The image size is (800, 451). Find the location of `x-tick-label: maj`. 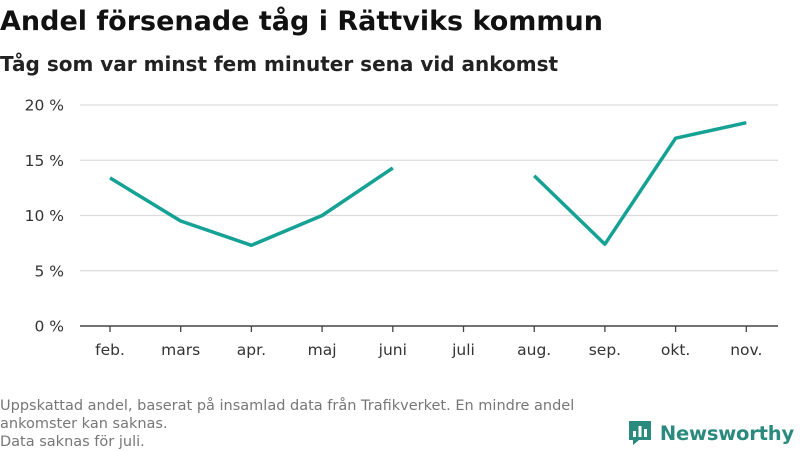

x-tick-label: maj is located at coordinates (322, 350).